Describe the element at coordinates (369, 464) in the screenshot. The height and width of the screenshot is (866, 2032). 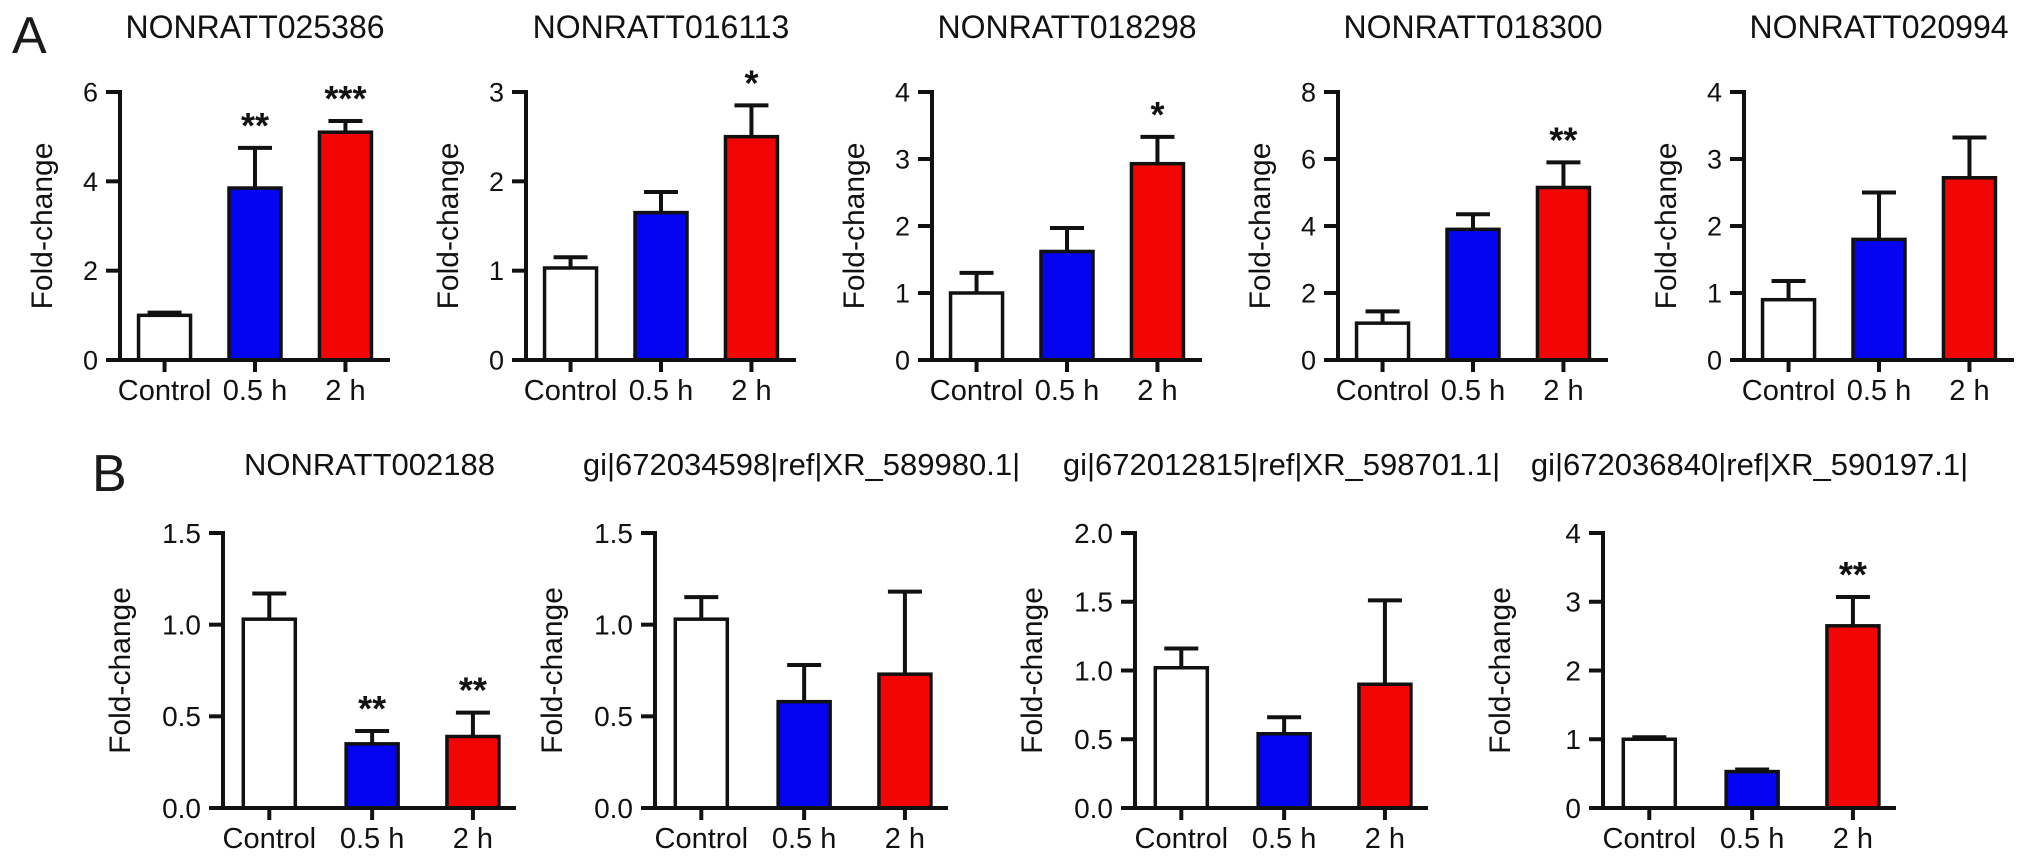
I see `chart-title: NONRATT002188` at that location.